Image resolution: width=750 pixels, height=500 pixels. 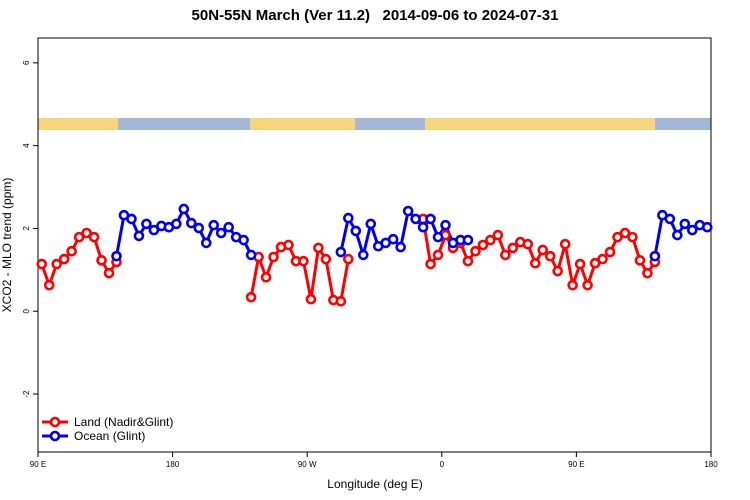 What do you see at coordinates (123, 422) in the screenshot?
I see `legend-label: Land (Nadir&Glint)` at bounding box center [123, 422].